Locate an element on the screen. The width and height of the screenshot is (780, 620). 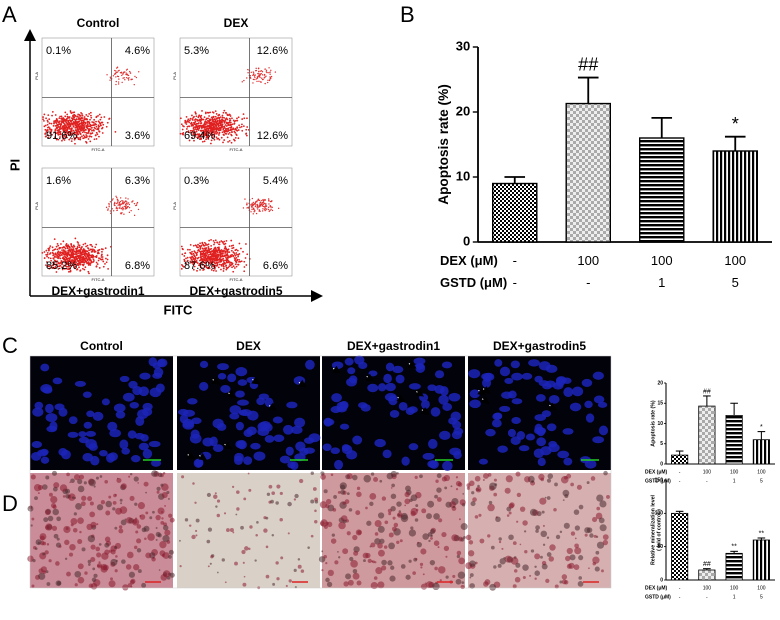
row-value: - is located at coordinates (588, 282).